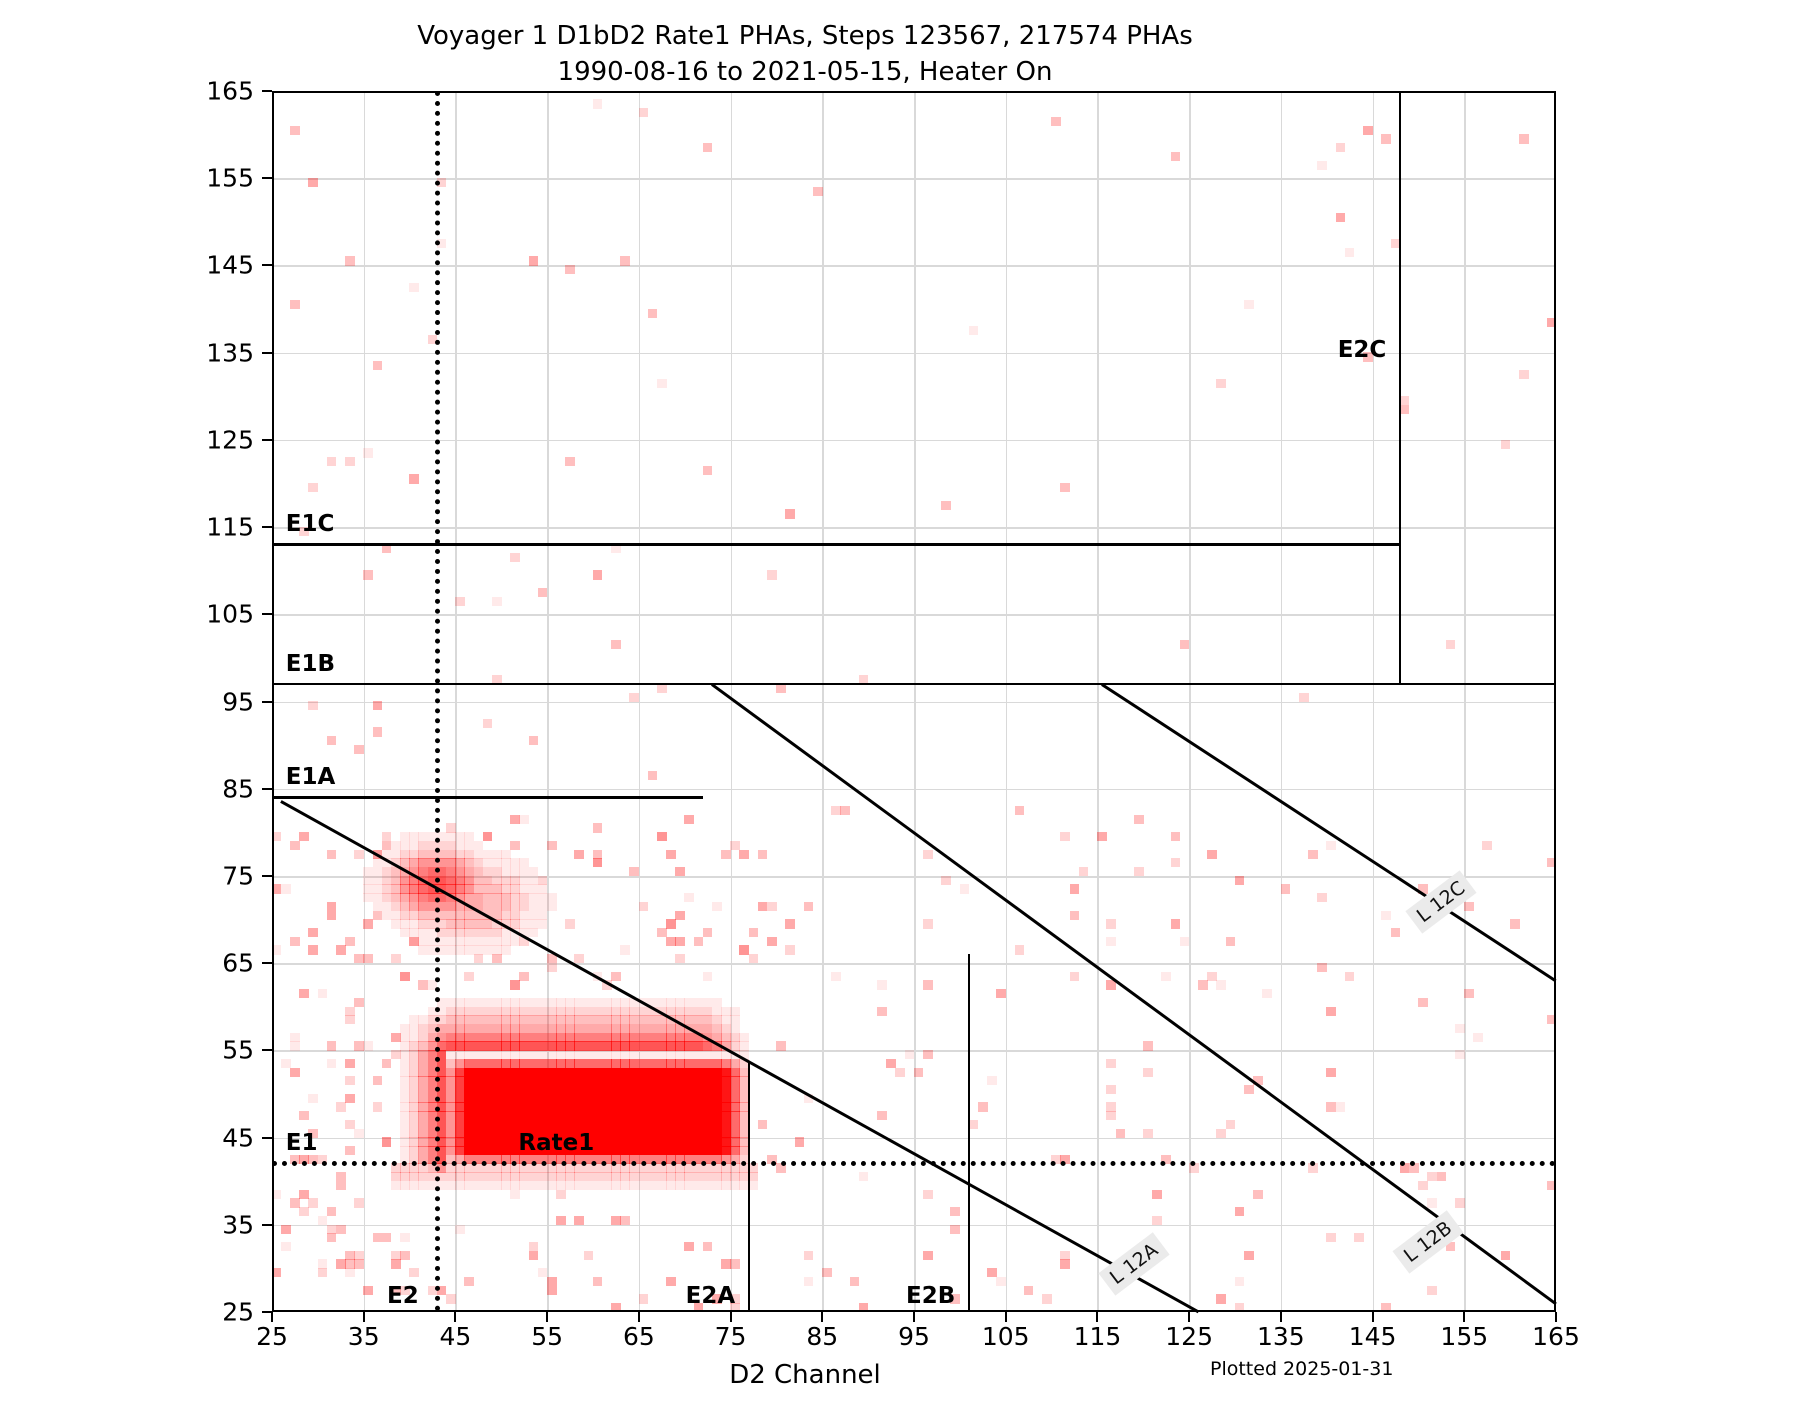 The width and height of the screenshot is (1820, 1424). I want to click on y-tick-mark, so click(267, 1312).